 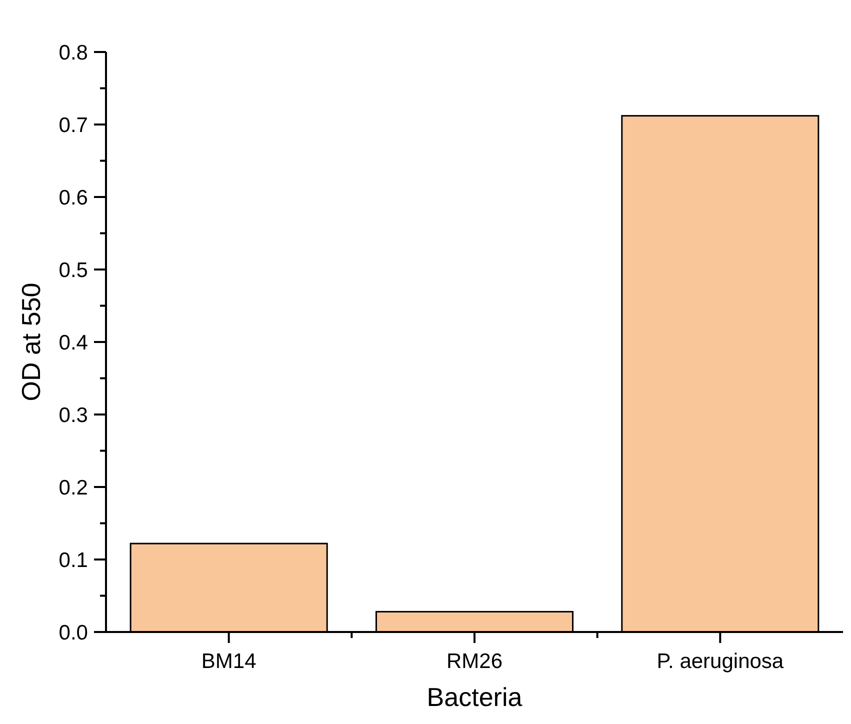 What do you see at coordinates (73, 560) in the screenshot?
I see `y-tick-label: 0.1` at bounding box center [73, 560].